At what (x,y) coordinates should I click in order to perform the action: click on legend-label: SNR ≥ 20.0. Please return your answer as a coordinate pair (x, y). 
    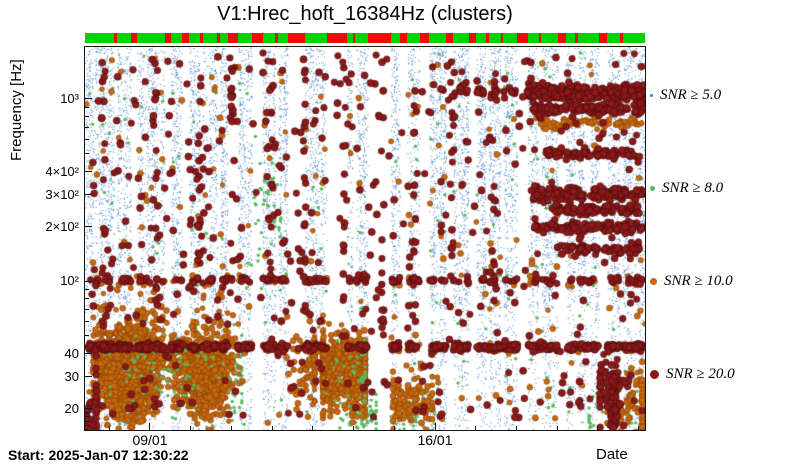
    Looking at the image, I should click on (700, 373).